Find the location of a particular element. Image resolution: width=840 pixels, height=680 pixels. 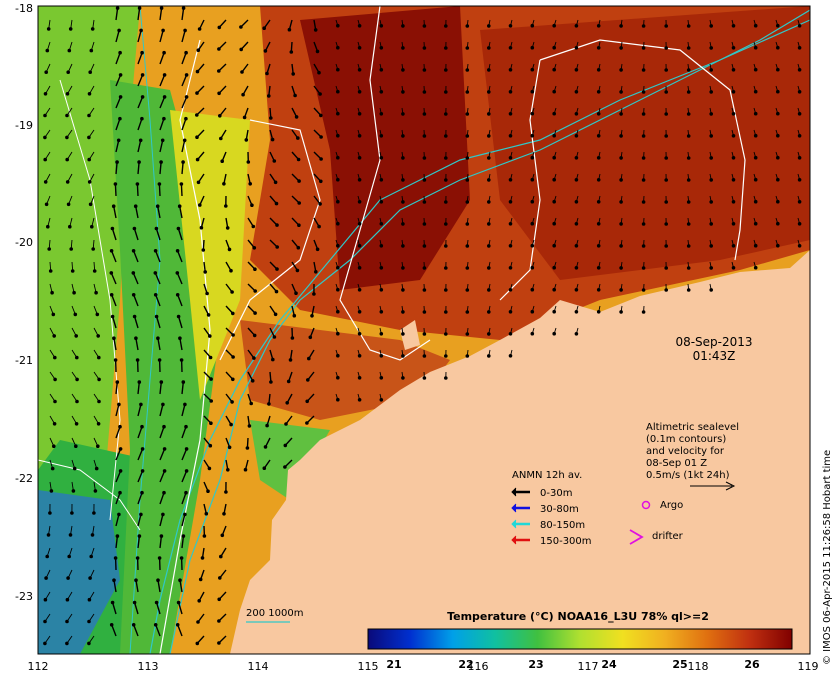

sealevel-note-line: (0.1m contours) is located at coordinates (686, 439).